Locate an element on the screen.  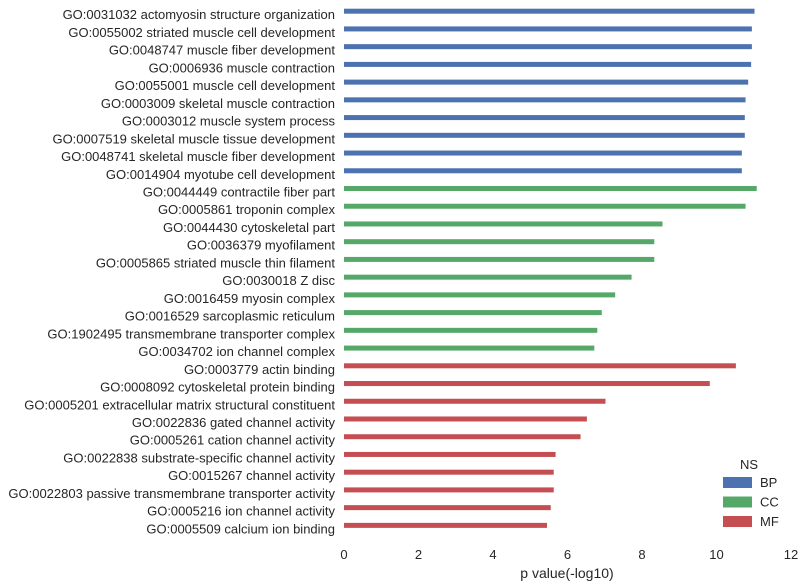
category-label: GO:0005261 cation channel activity is located at coordinates (233, 440).